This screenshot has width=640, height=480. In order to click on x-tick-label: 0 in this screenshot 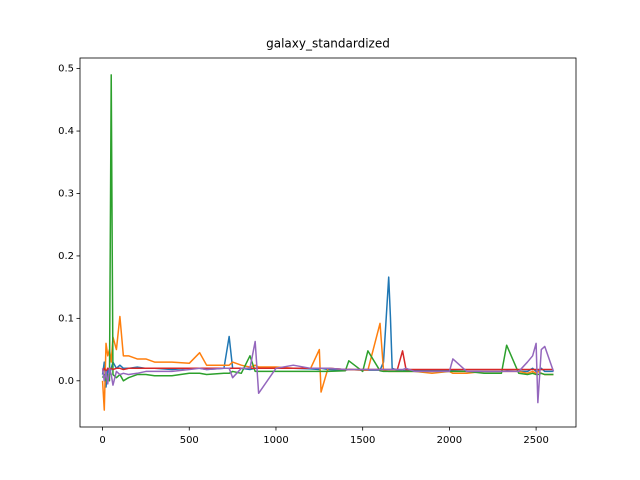, I will do `click(102, 440)`.